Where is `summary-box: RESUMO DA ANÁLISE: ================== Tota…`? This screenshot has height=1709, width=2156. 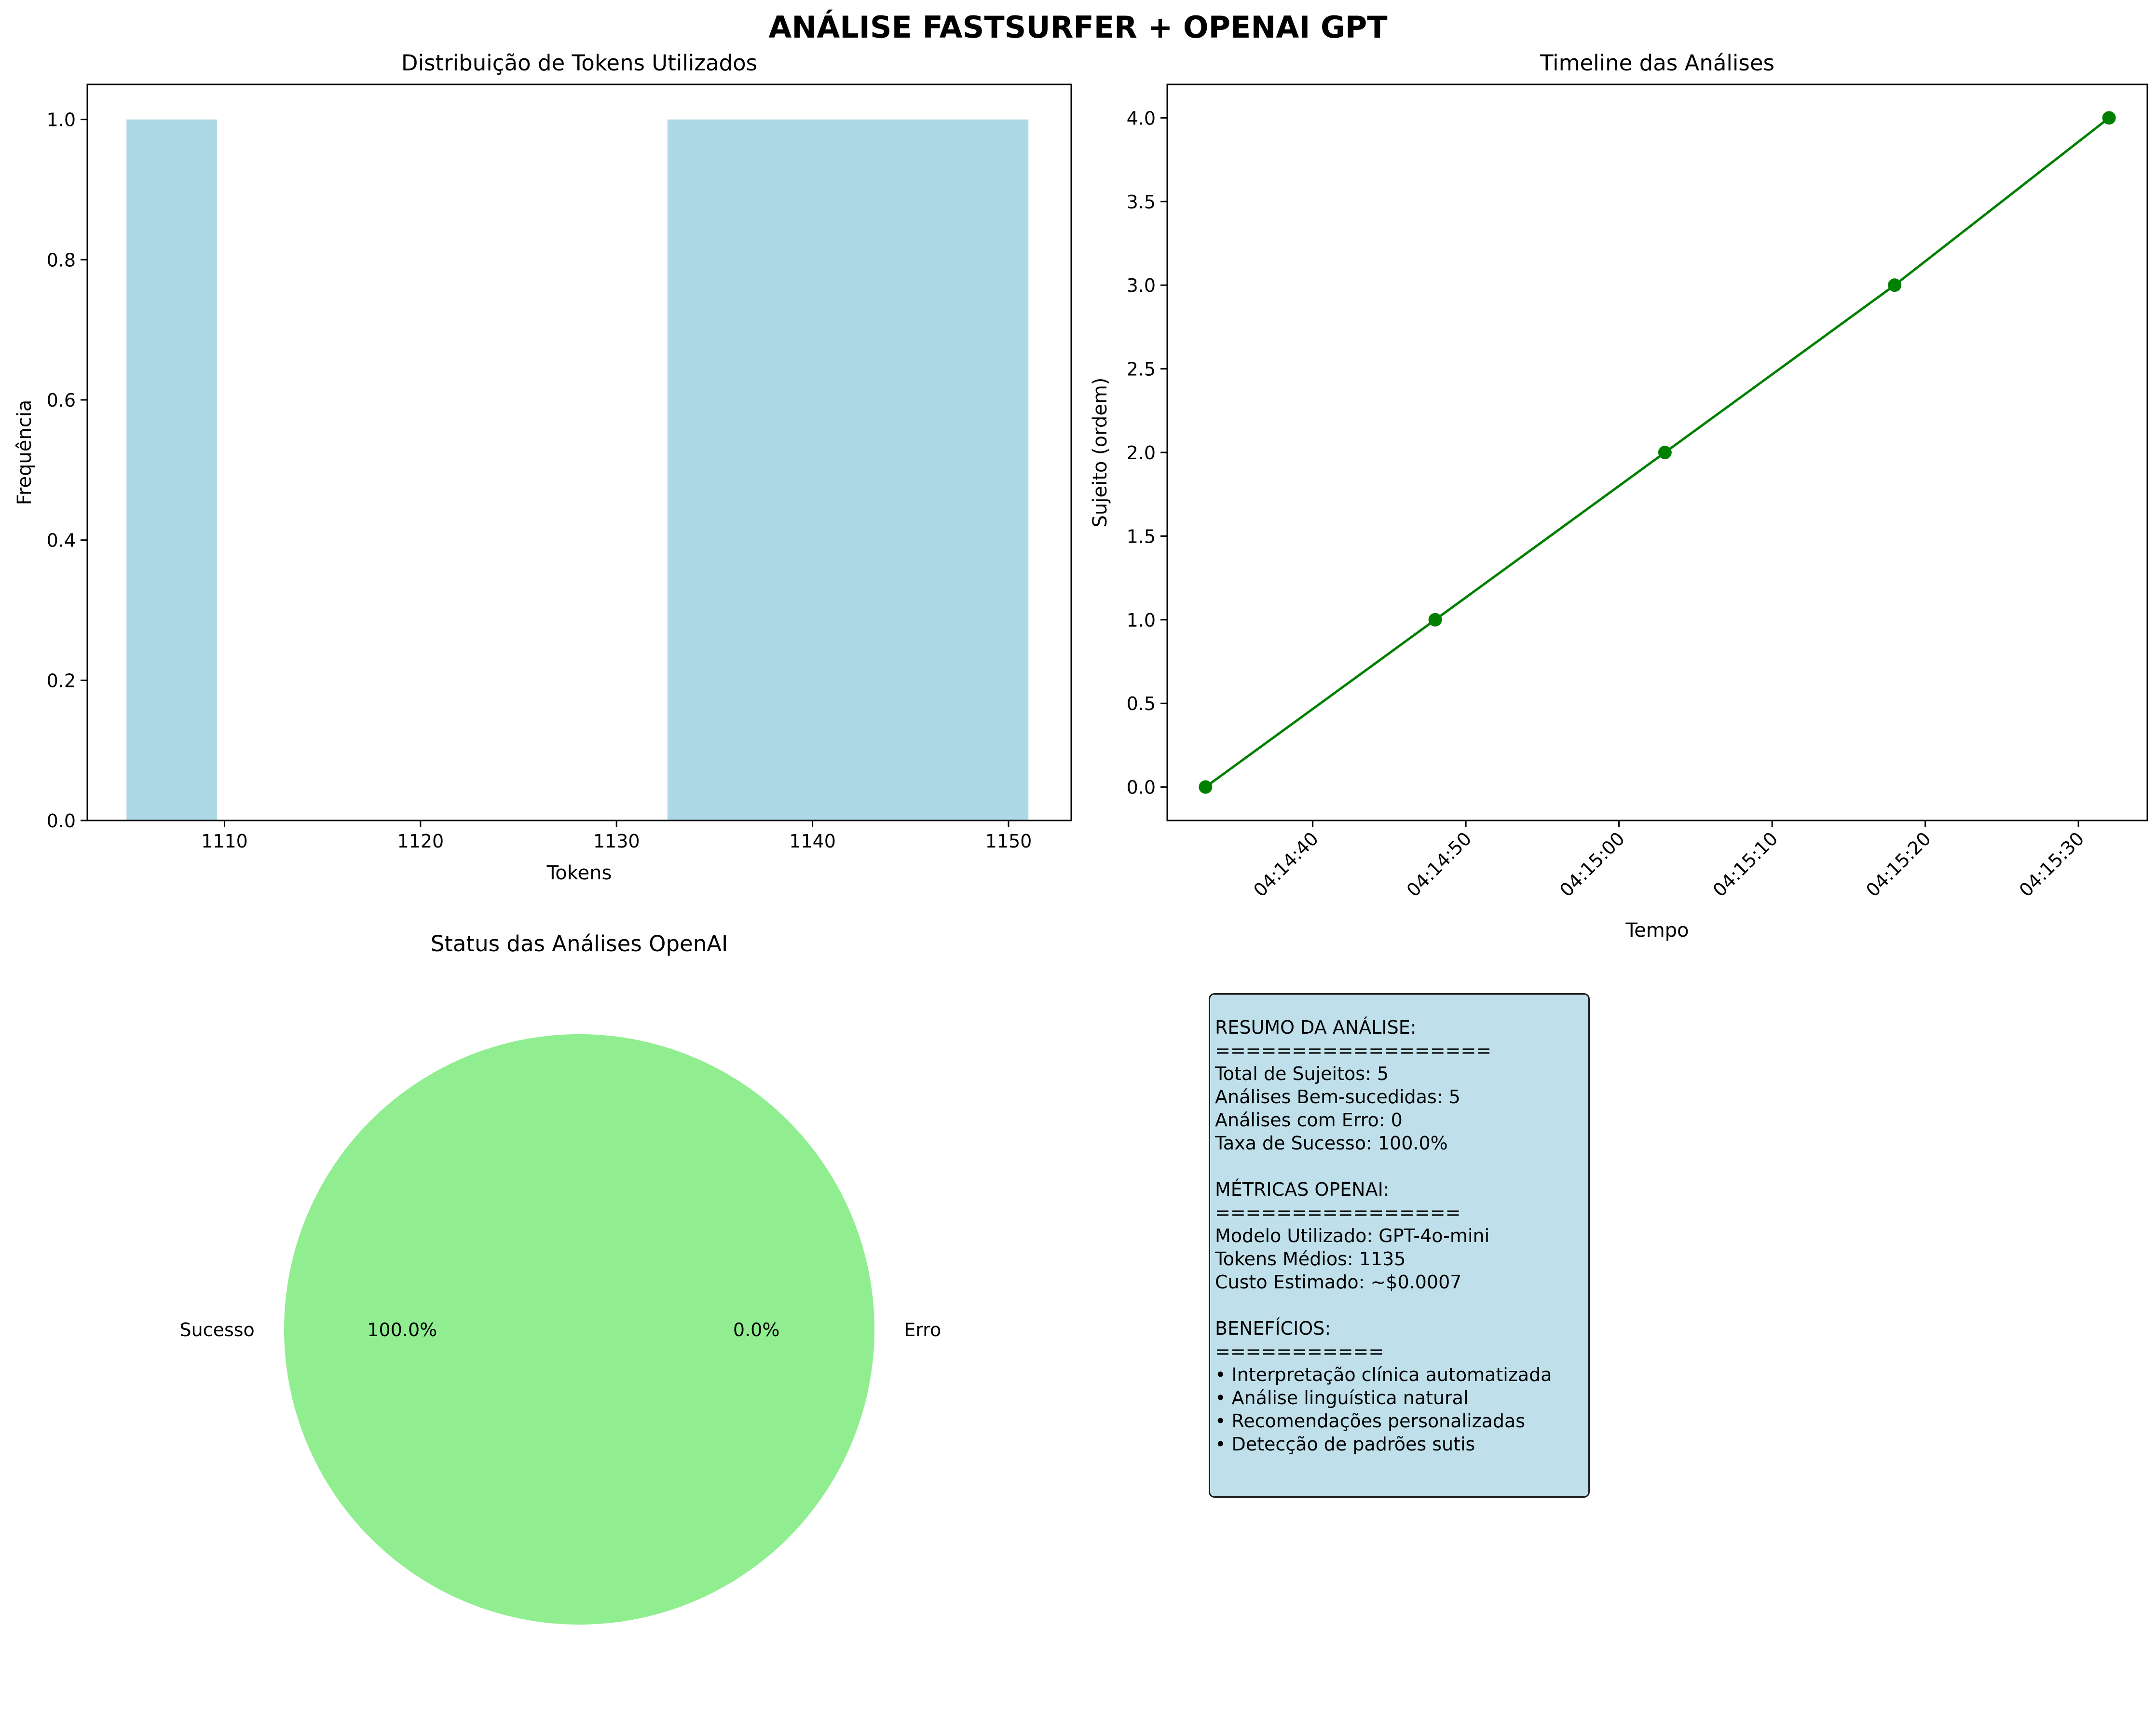
summary-box: RESUMO DA ANÁLISE: ================== Tota… is located at coordinates (1399, 1245).